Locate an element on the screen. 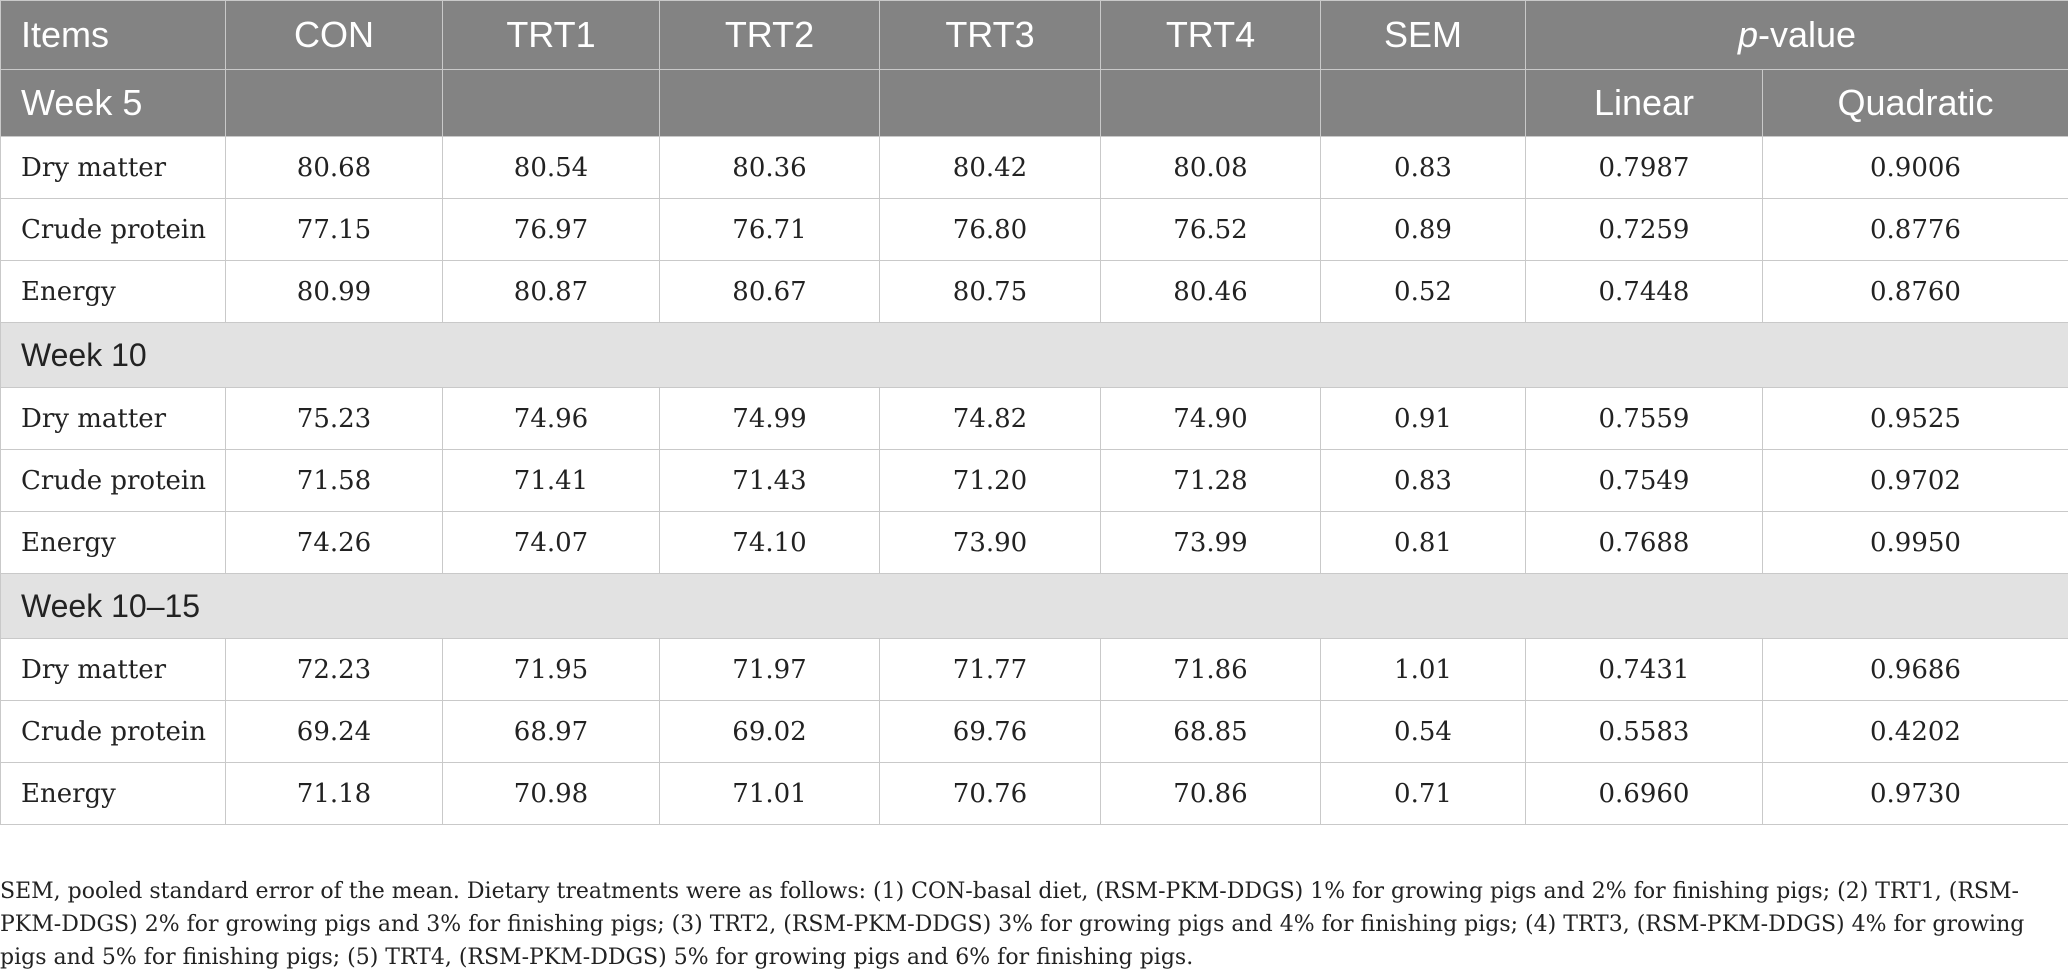 The image size is (2068, 974). header-empty-trt1 is located at coordinates (551, 103).